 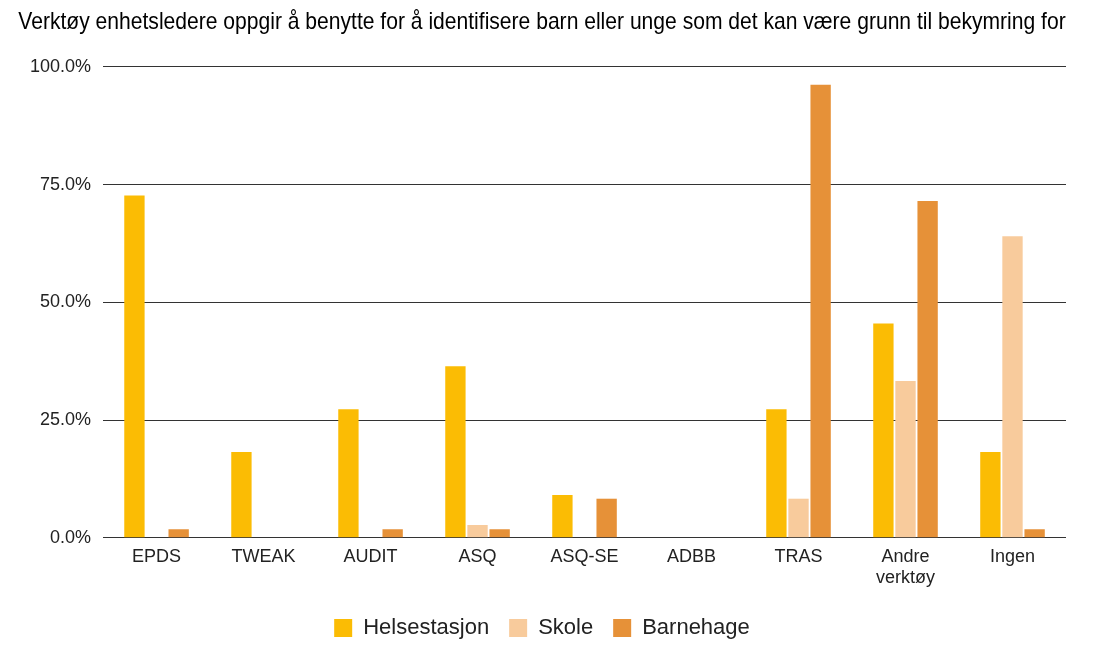 I want to click on legend-label: Skole, so click(x=566, y=627).